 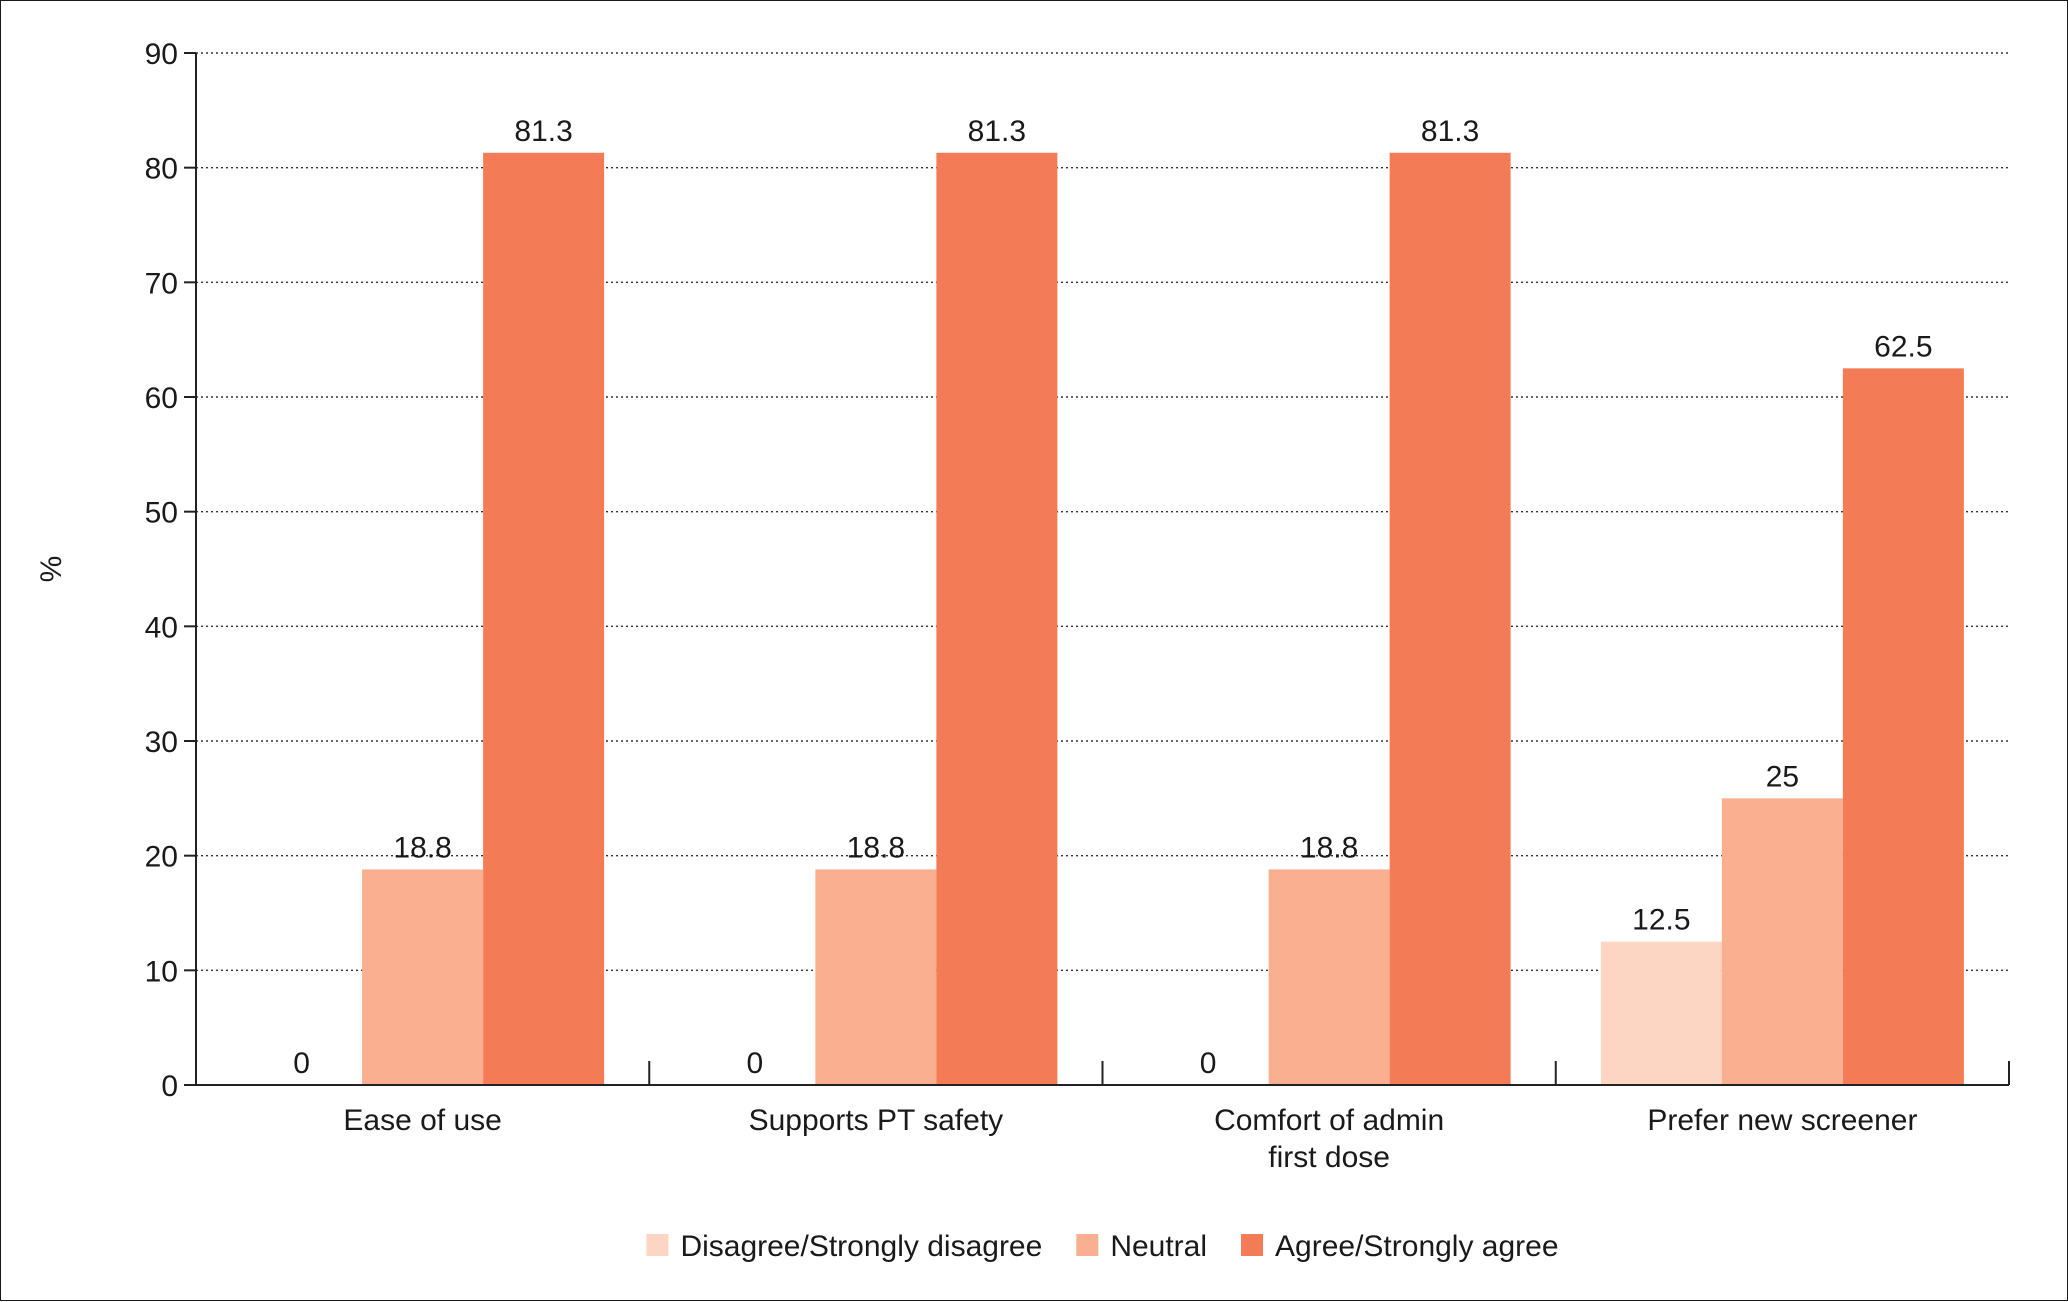 I want to click on x-tick-label: Ease of use, so click(x=422, y=1120).